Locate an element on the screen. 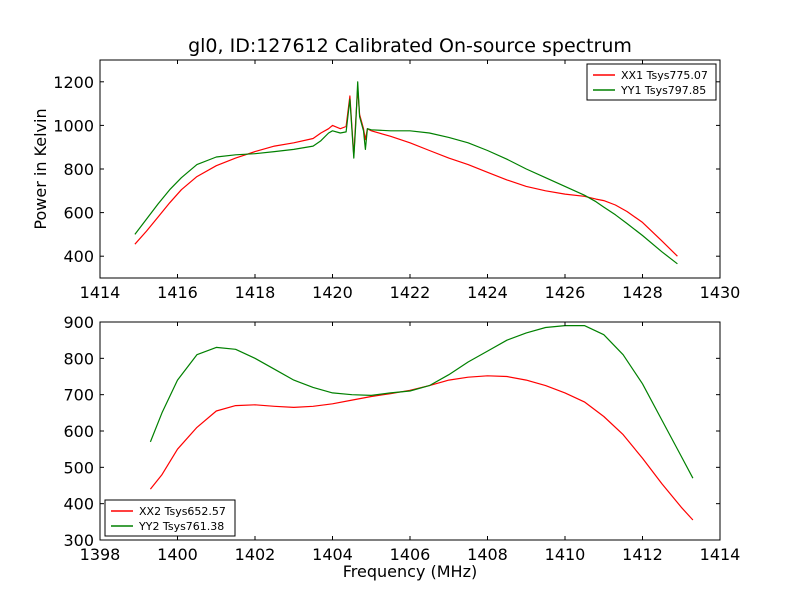  legend-entry: YY2 Tsys761.38 is located at coordinates (181, 526).